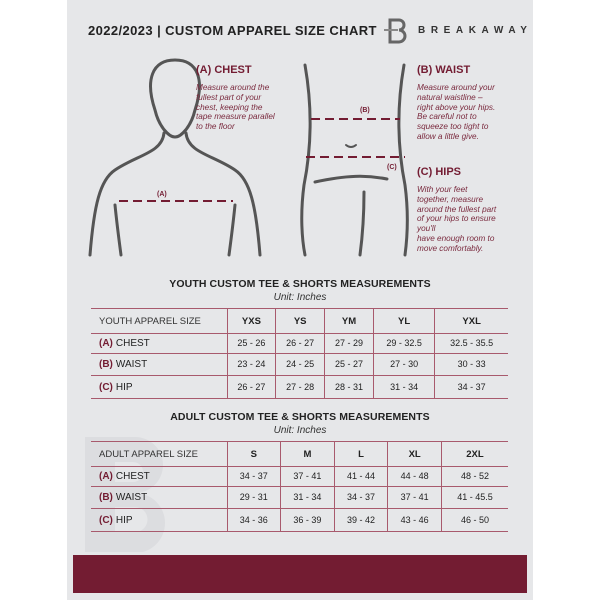 This screenshot has height=600, width=600. I want to click on table-cell: 25 - 27, so click(349, 364).